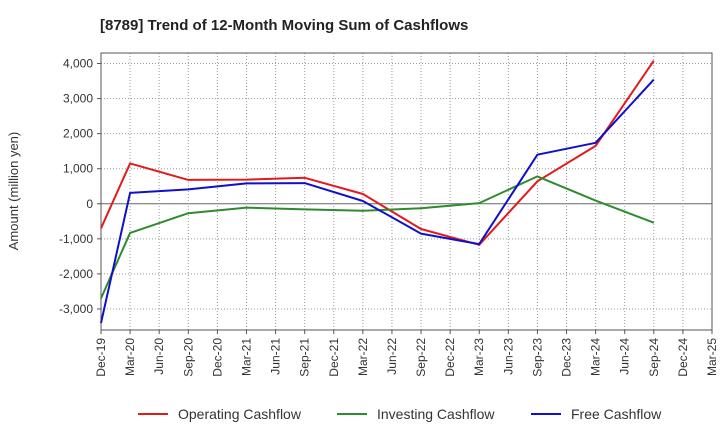 The height and width of the screenshot is (440, 720). What do you see at coordinates (421, 357) in the screenshot?
I see `x-tick-label: Sep-22` at bounding box center [421, 357].